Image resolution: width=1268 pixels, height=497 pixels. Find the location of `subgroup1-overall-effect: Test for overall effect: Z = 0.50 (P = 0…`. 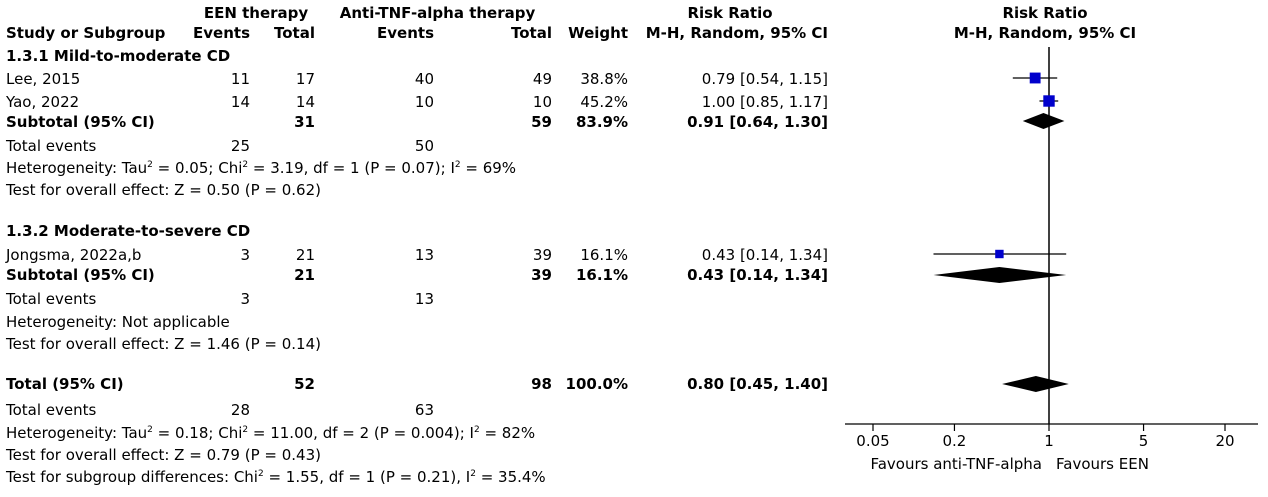

subgroup1-overall-effect: Test for overall effect: Z = 0.50 (P = 0… is located at coordinates (163, 190).